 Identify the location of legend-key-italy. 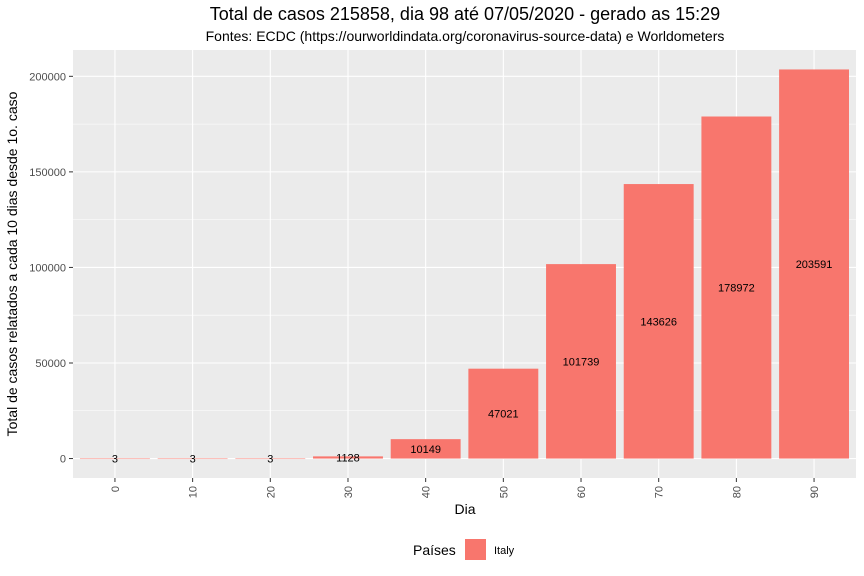
(475, 549).